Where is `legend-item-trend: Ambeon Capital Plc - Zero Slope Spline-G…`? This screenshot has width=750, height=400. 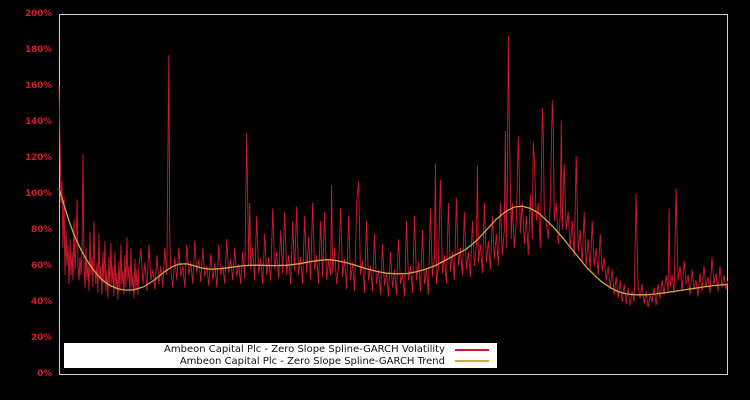
legend-item-trend: Ambeon Capital Plc - Zero Slope Spline-G… is located at coordinates (279, 362).